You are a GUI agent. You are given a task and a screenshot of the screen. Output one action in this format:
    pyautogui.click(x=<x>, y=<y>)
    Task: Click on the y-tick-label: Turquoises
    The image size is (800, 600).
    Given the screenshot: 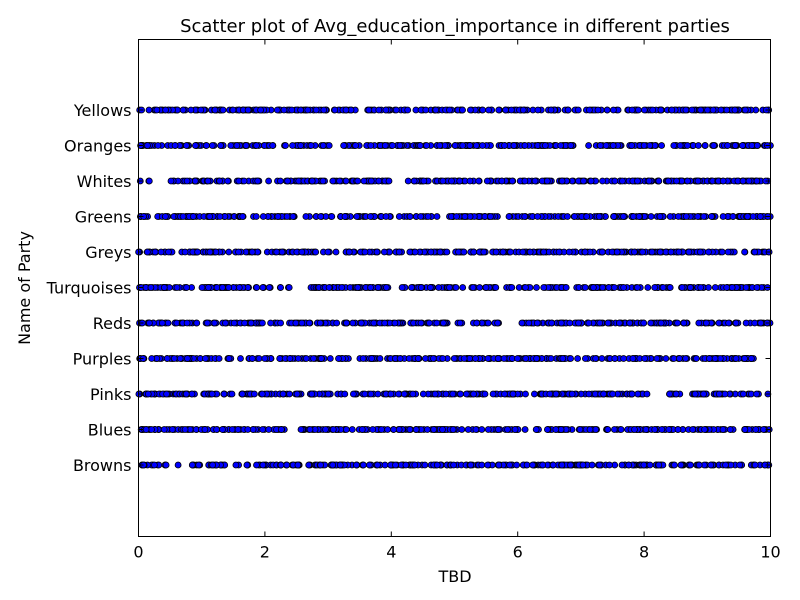 What is the action you would take?
    pyautogui.click(x=89, y=288)
    